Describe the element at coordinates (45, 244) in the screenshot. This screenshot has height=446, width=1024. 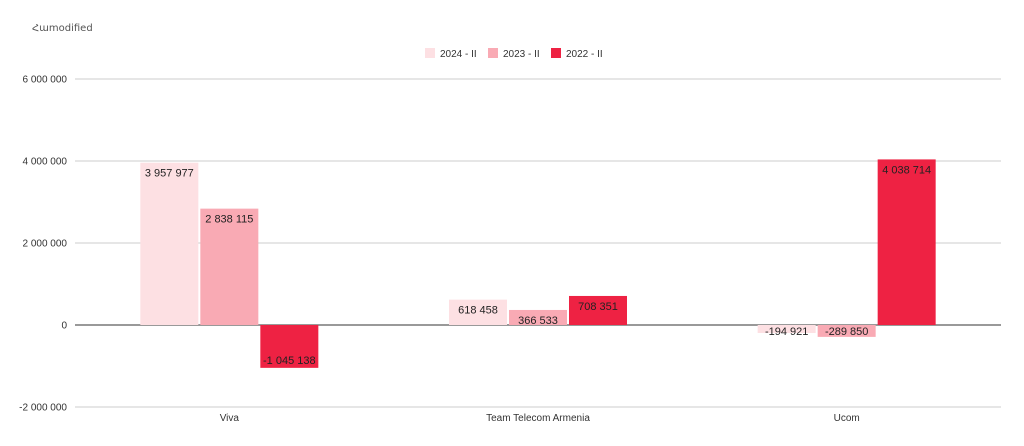
I see `y-tick-label: 2 000 000` at that location.